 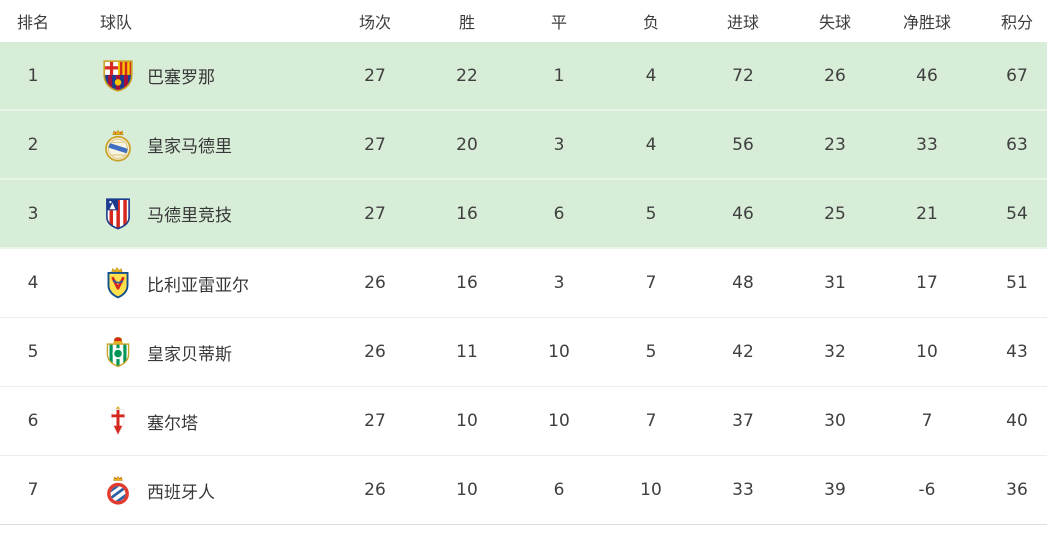 I want to click on column-header-rank: 排名, so click(x=32, y=22).